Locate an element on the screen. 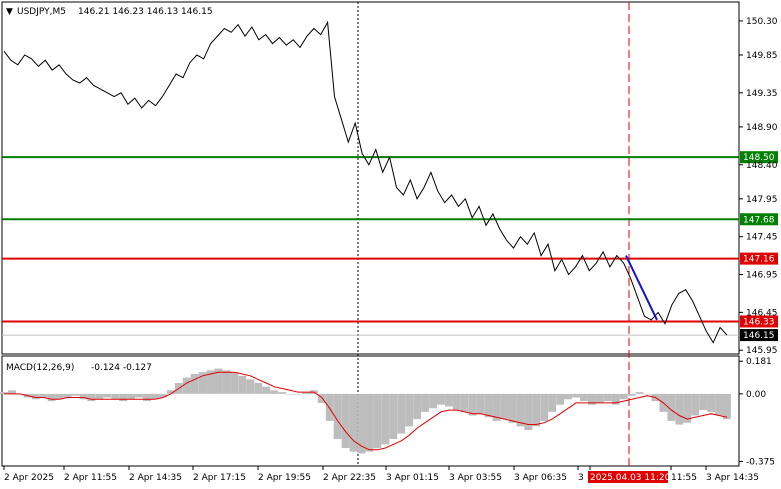 This screenshot has width=781, height=489. price-tick-label: 145.95 is located at coordinates (762, 351).